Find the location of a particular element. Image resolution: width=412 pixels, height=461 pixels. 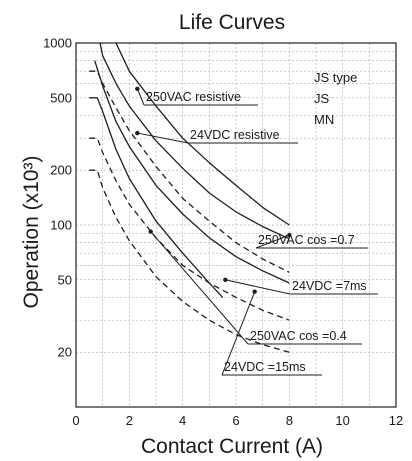

x-tick-label: 6 is located at coordinates (235, 420).